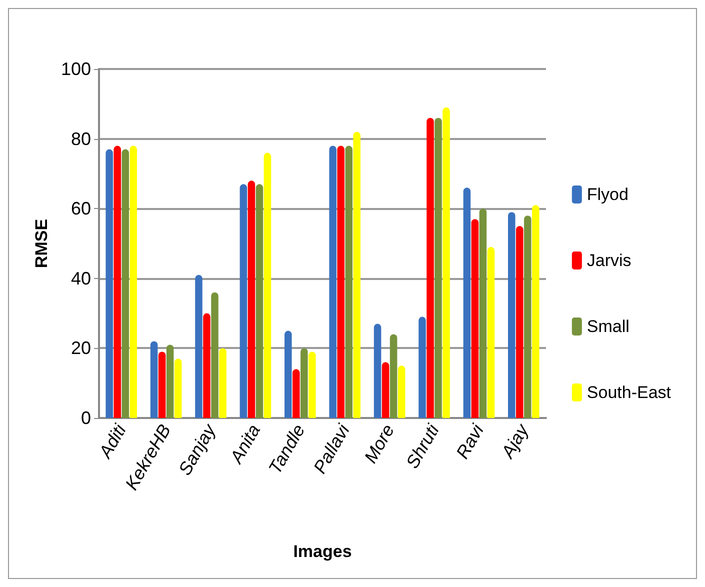 The width and height of the screenshot is (705, 587). What do you see at coordinates (80, 278) in the screenshot?
I see `y-tick-label: 40` at bounding box center [80, 278].